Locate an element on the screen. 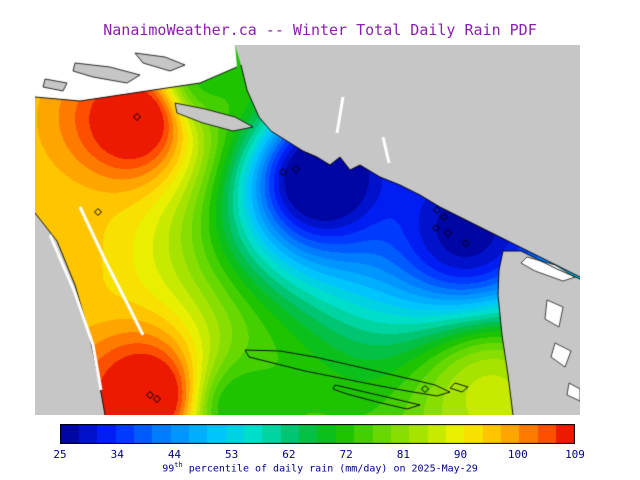 The width and height of the screenshot is (640, 480). caption-number: 99 is located at coordinates (168, 469).